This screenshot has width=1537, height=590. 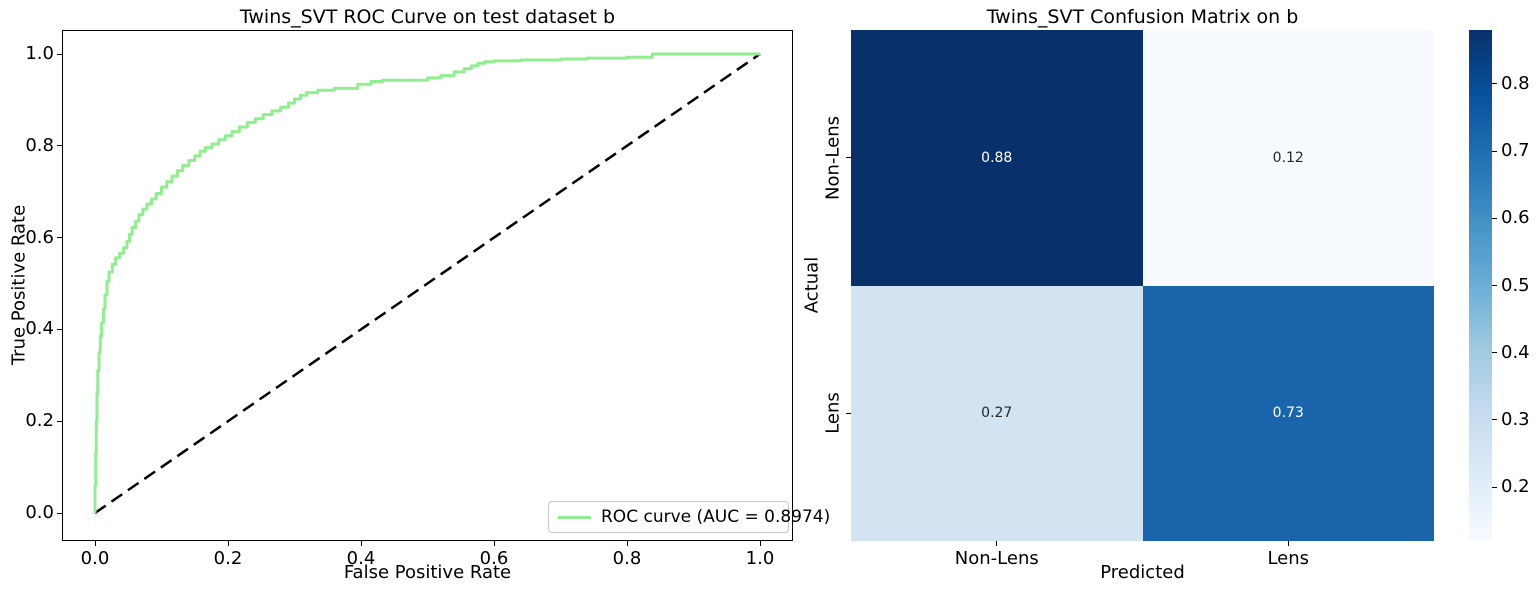 What do you see at coordinates (1515, 83) in the screenshot?
I see `colorbar-ticklabel: 0.8` at bounding box center [1515, 83].